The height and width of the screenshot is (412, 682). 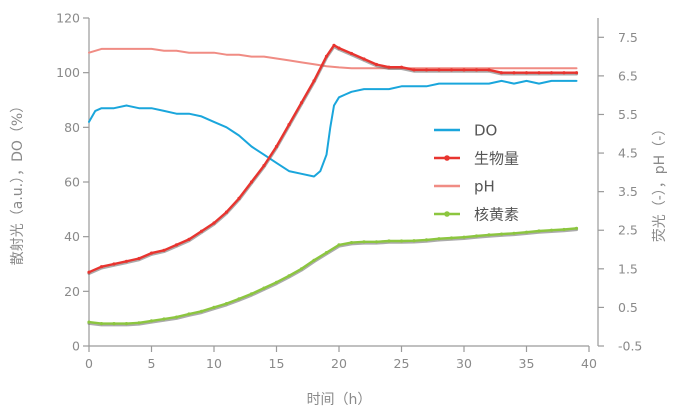 I want to click on right-tick-label: 1.5, so click(x=628, y=268).